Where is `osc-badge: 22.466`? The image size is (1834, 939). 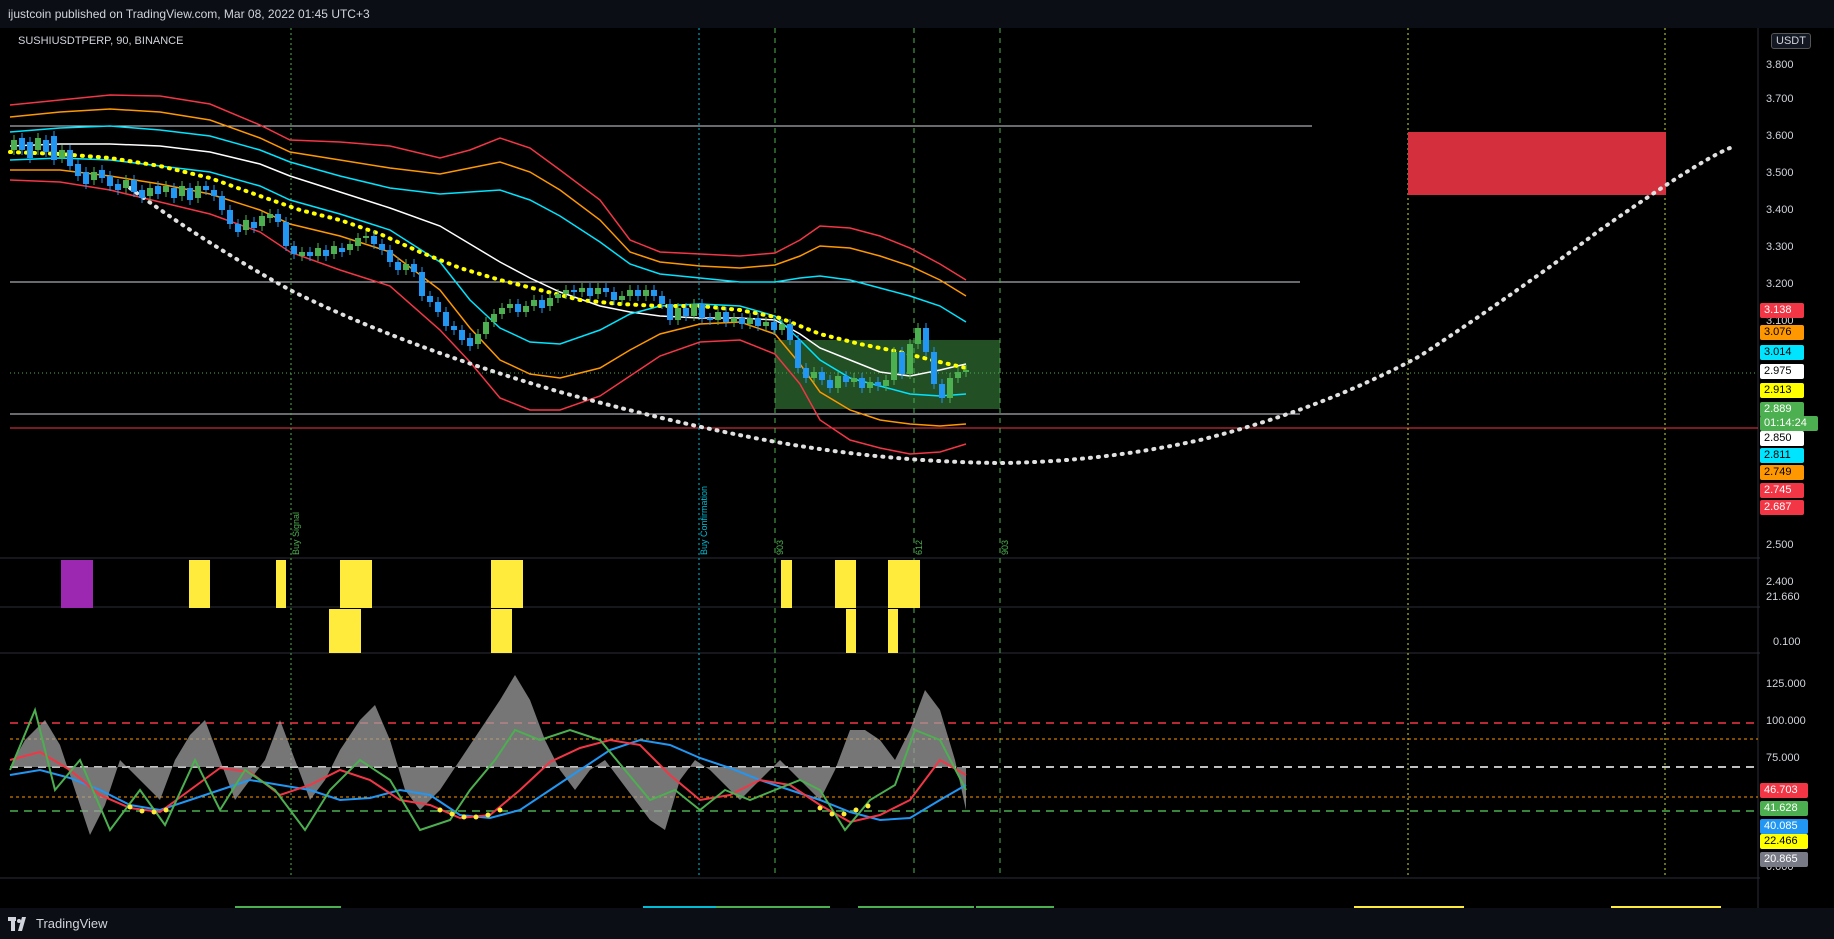 osc-badge: 22.466 is located at coordinates (1784, 841).